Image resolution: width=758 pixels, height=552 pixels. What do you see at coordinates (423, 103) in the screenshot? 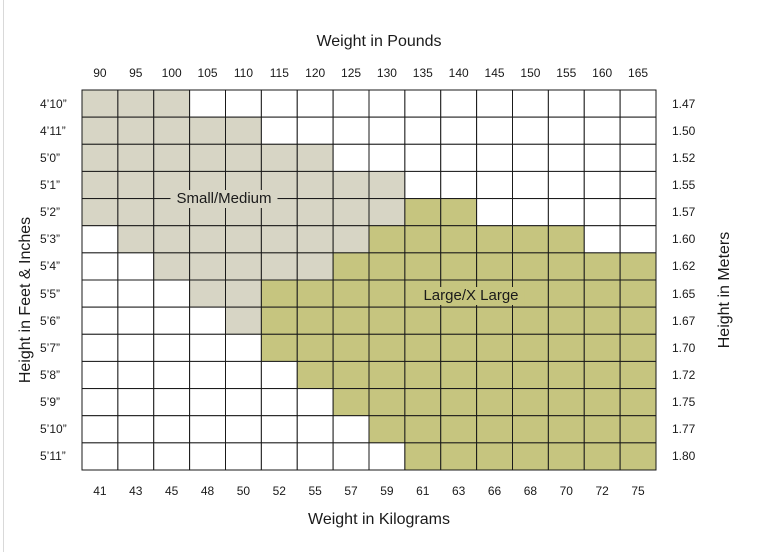
I see `grid-cell-r0-c9` at bounding box center [423, 103].